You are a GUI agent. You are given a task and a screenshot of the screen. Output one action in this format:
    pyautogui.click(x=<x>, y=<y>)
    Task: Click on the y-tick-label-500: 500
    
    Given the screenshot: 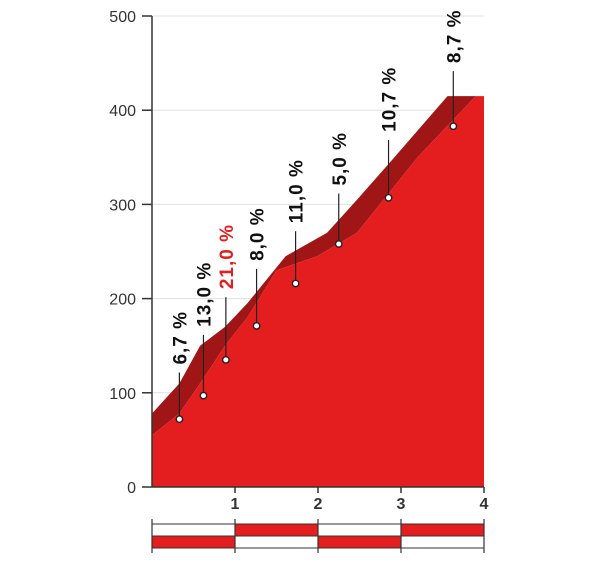 What is the action you would take?
    pyautogui.click(x=122, y=17)
    